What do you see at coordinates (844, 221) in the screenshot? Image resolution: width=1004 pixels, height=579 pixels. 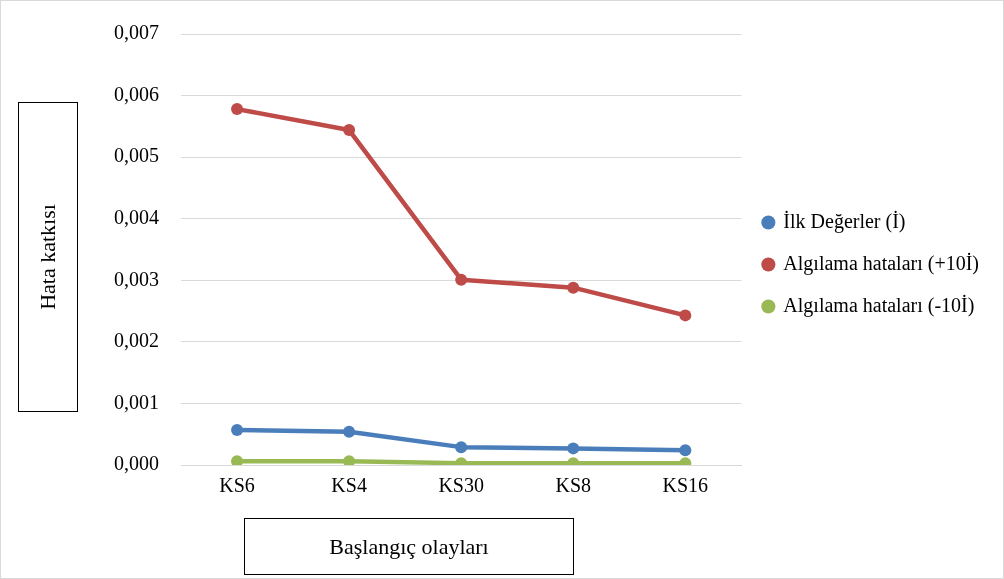 I see `legend-label: İlk Değerler (İ)` at bounding box center [844, 221].